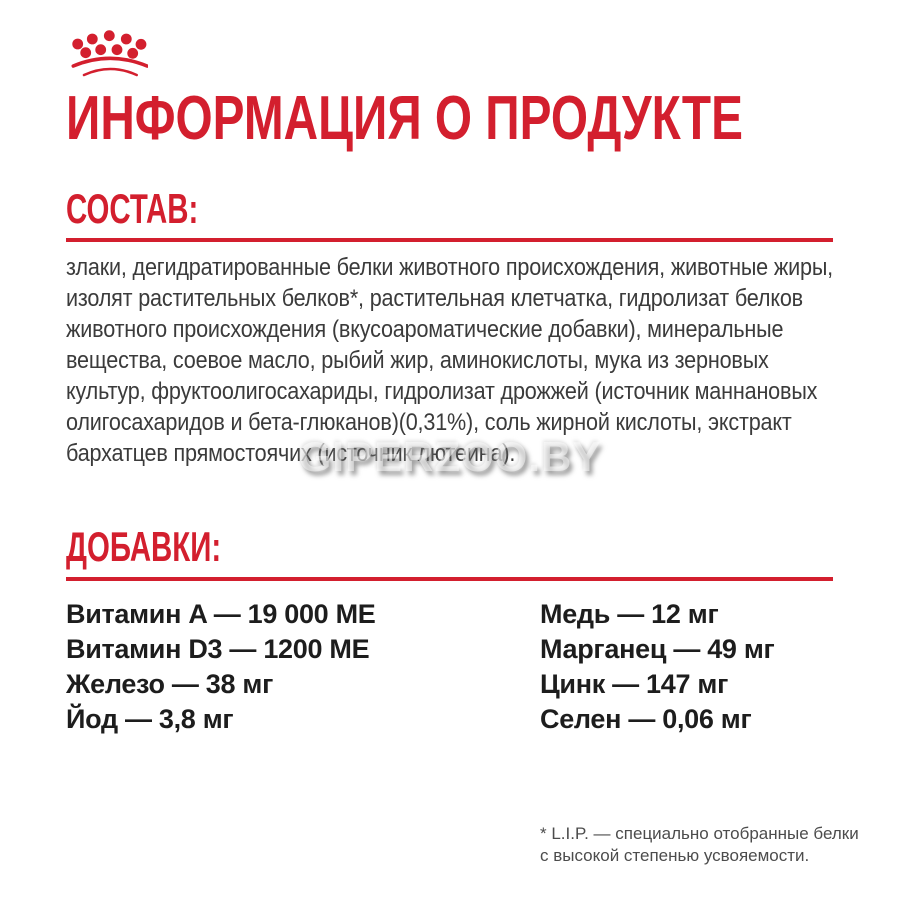 This screenshot has height=900, width=900. What do you see at coordinates (634, 684) in the screenshot?
I see `additive-item-zinc: Цинк — 147 мг` at bounding box center [634, 684].